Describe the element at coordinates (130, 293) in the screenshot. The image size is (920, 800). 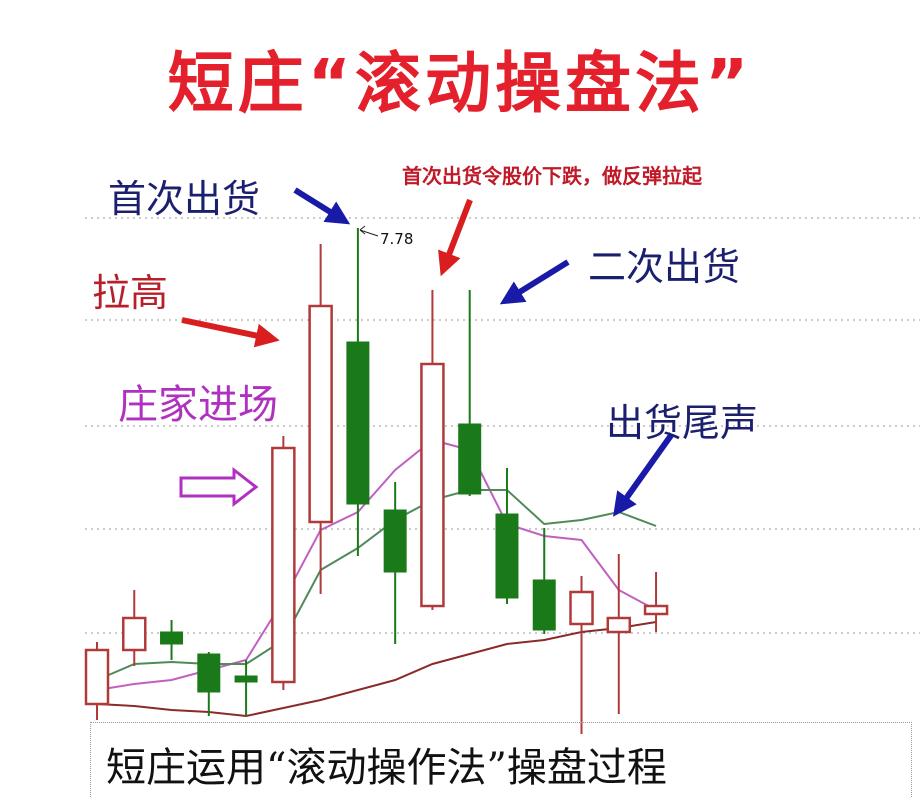
I see `label-pull-up: 拉高` at that location.